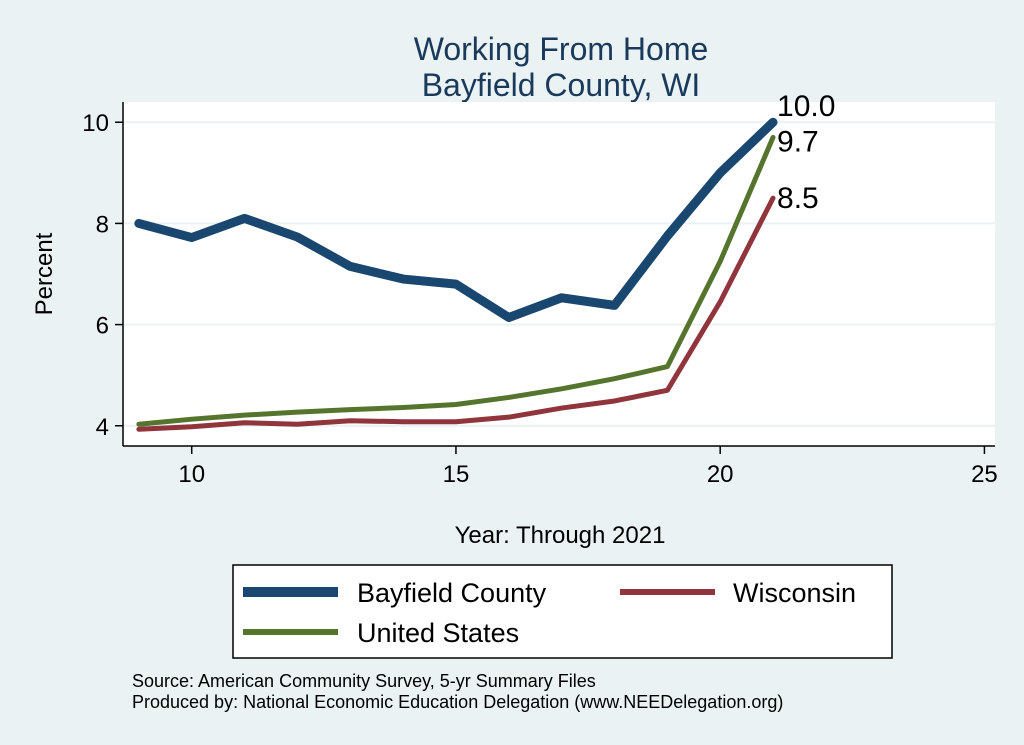 The width and height of the screenshot is (1024, 745). Describe the element at coordinates (561, 49) in the screenshot. I see `chart-title-line-1: Working From Home` at that location.